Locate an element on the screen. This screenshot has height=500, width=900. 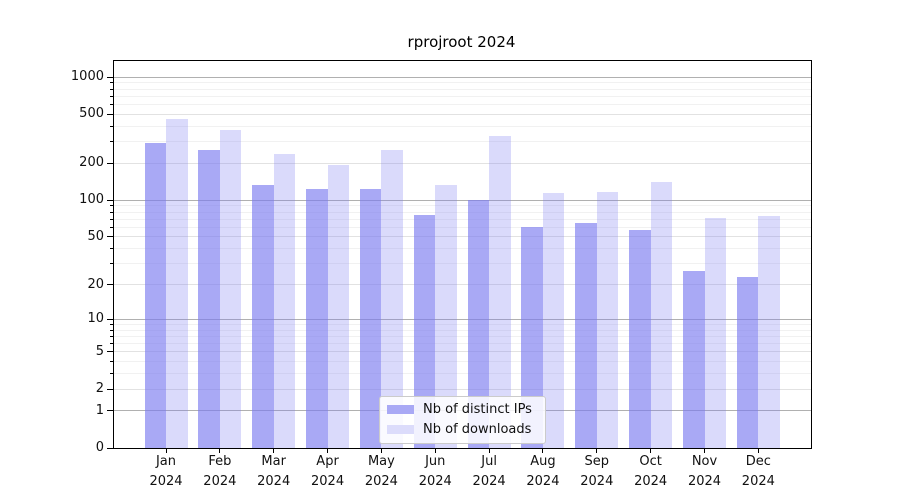
legend-item-distinct-ips: Nb of distinct IPs is located at coordinates (462, 409).